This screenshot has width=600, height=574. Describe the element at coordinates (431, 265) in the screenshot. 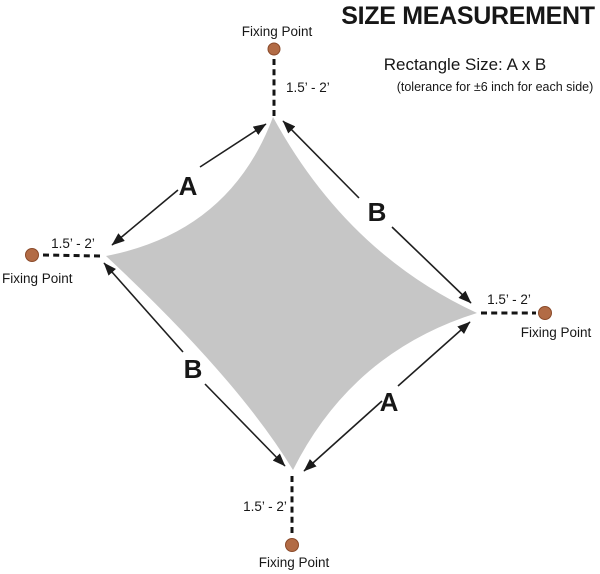

I see `measure-arrow-b-top-right-lower` at that location.